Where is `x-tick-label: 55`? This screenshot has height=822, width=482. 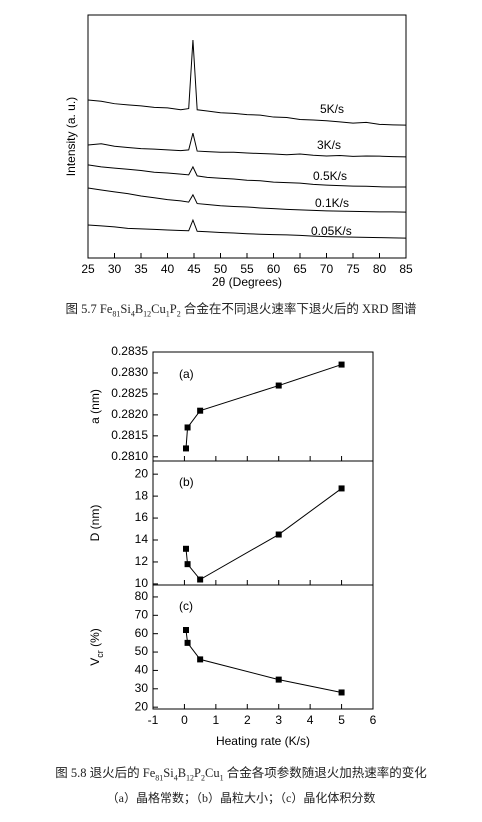 x-tick-label: 55 is located at coordinates (247, 269).